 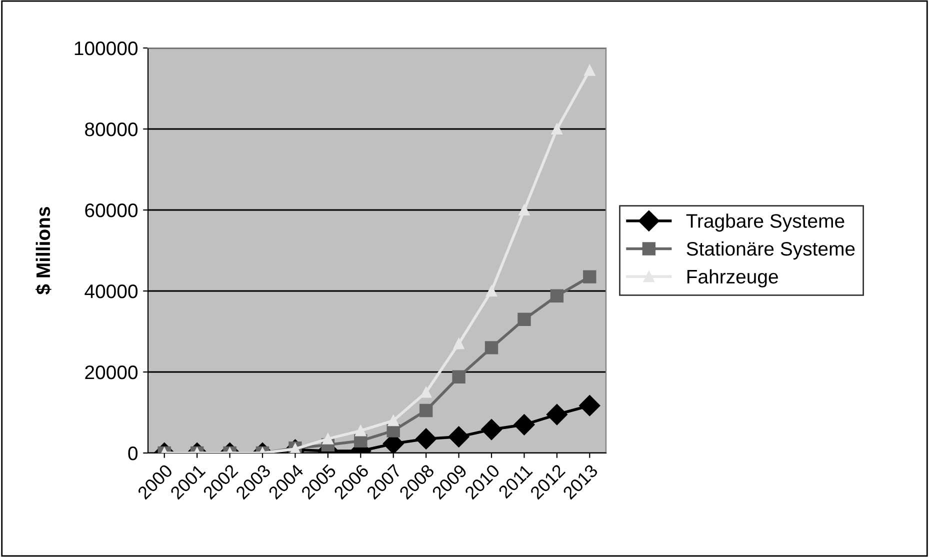 I want to click on y-tick-label: 20000, so click(x=111, y=372).